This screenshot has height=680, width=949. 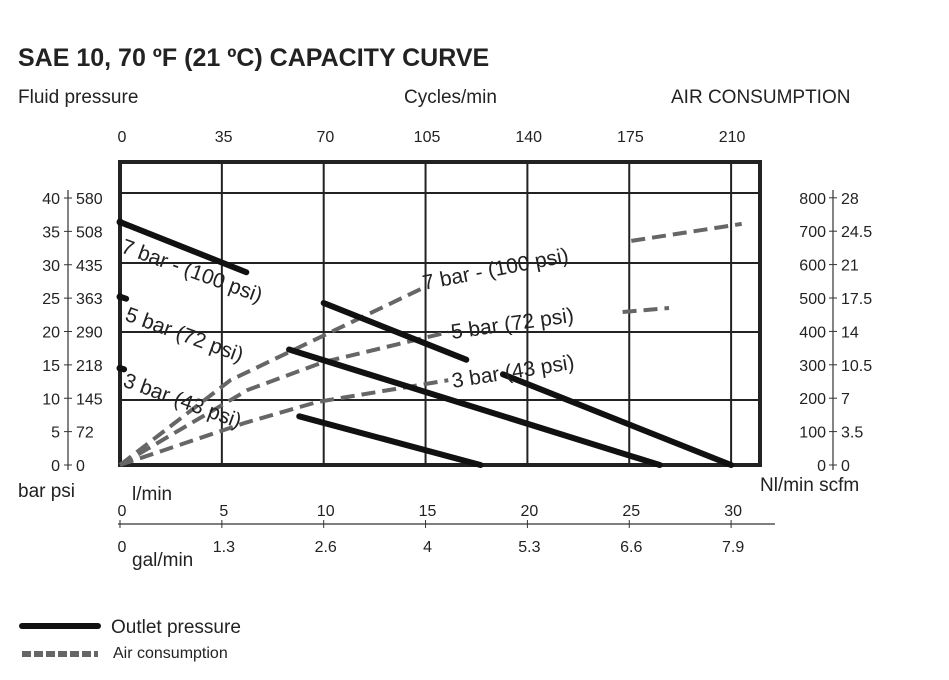 I want to click on bar-tick-label: 25, so click(x=51, y=299).